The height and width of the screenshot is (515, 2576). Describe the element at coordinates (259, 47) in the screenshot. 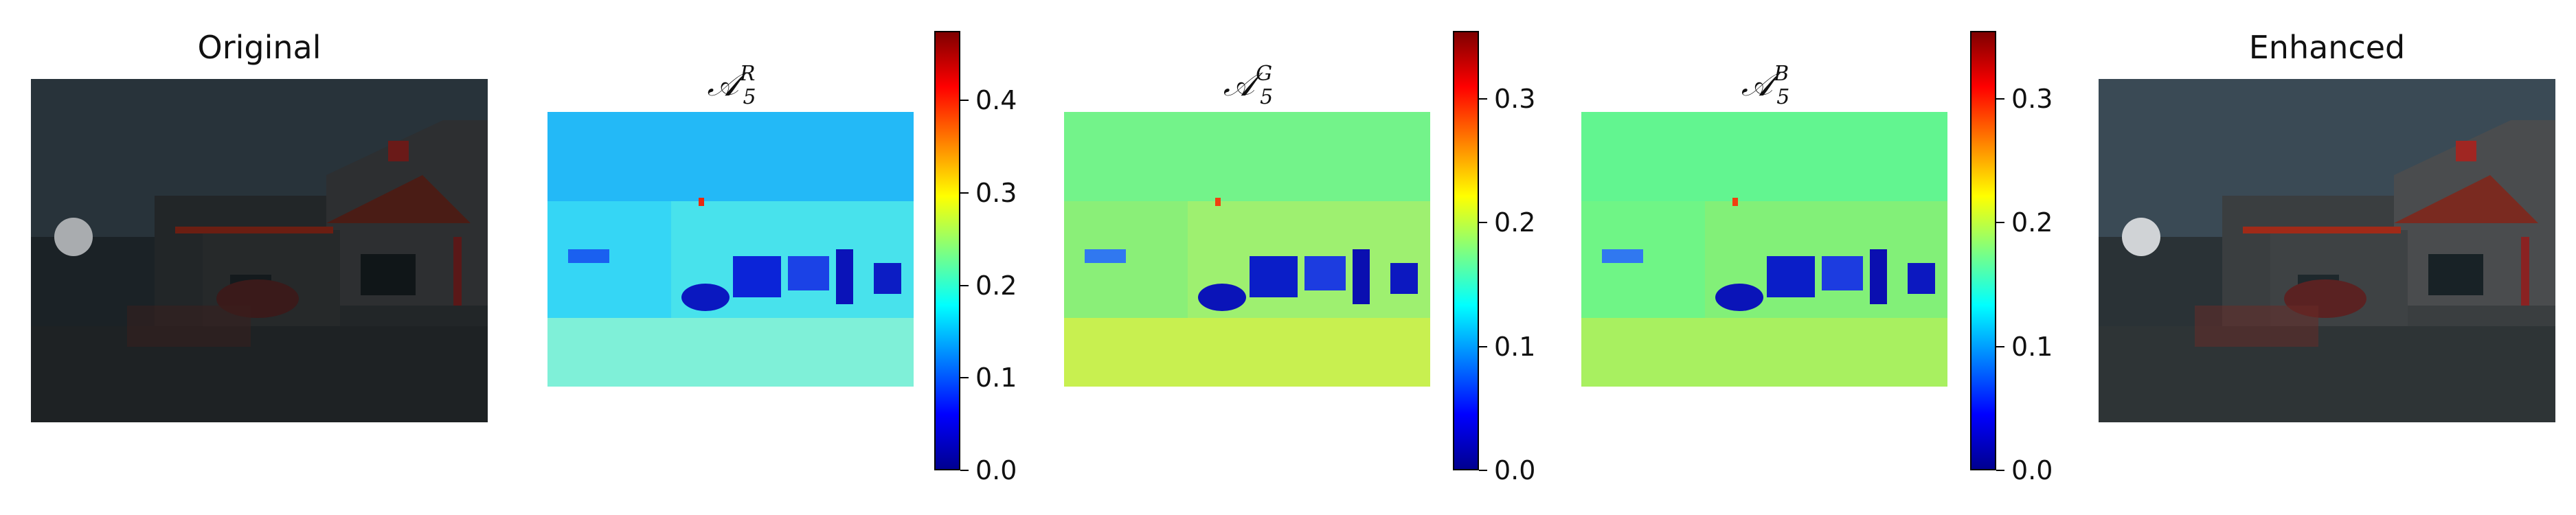

I see `panel-title-original: Original` at that location.